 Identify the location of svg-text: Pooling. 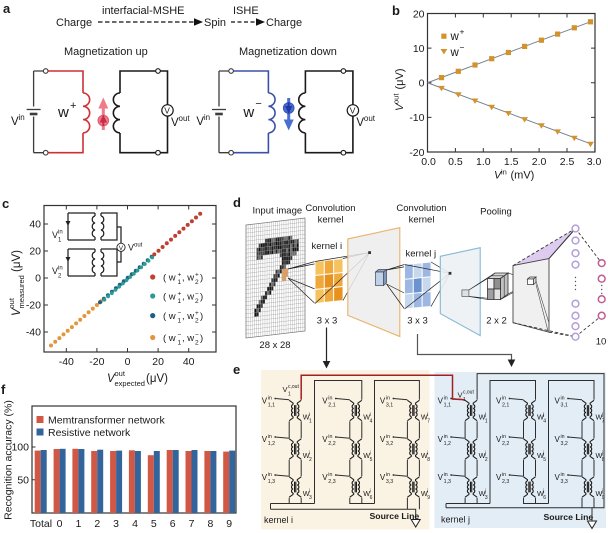
(496, 212).